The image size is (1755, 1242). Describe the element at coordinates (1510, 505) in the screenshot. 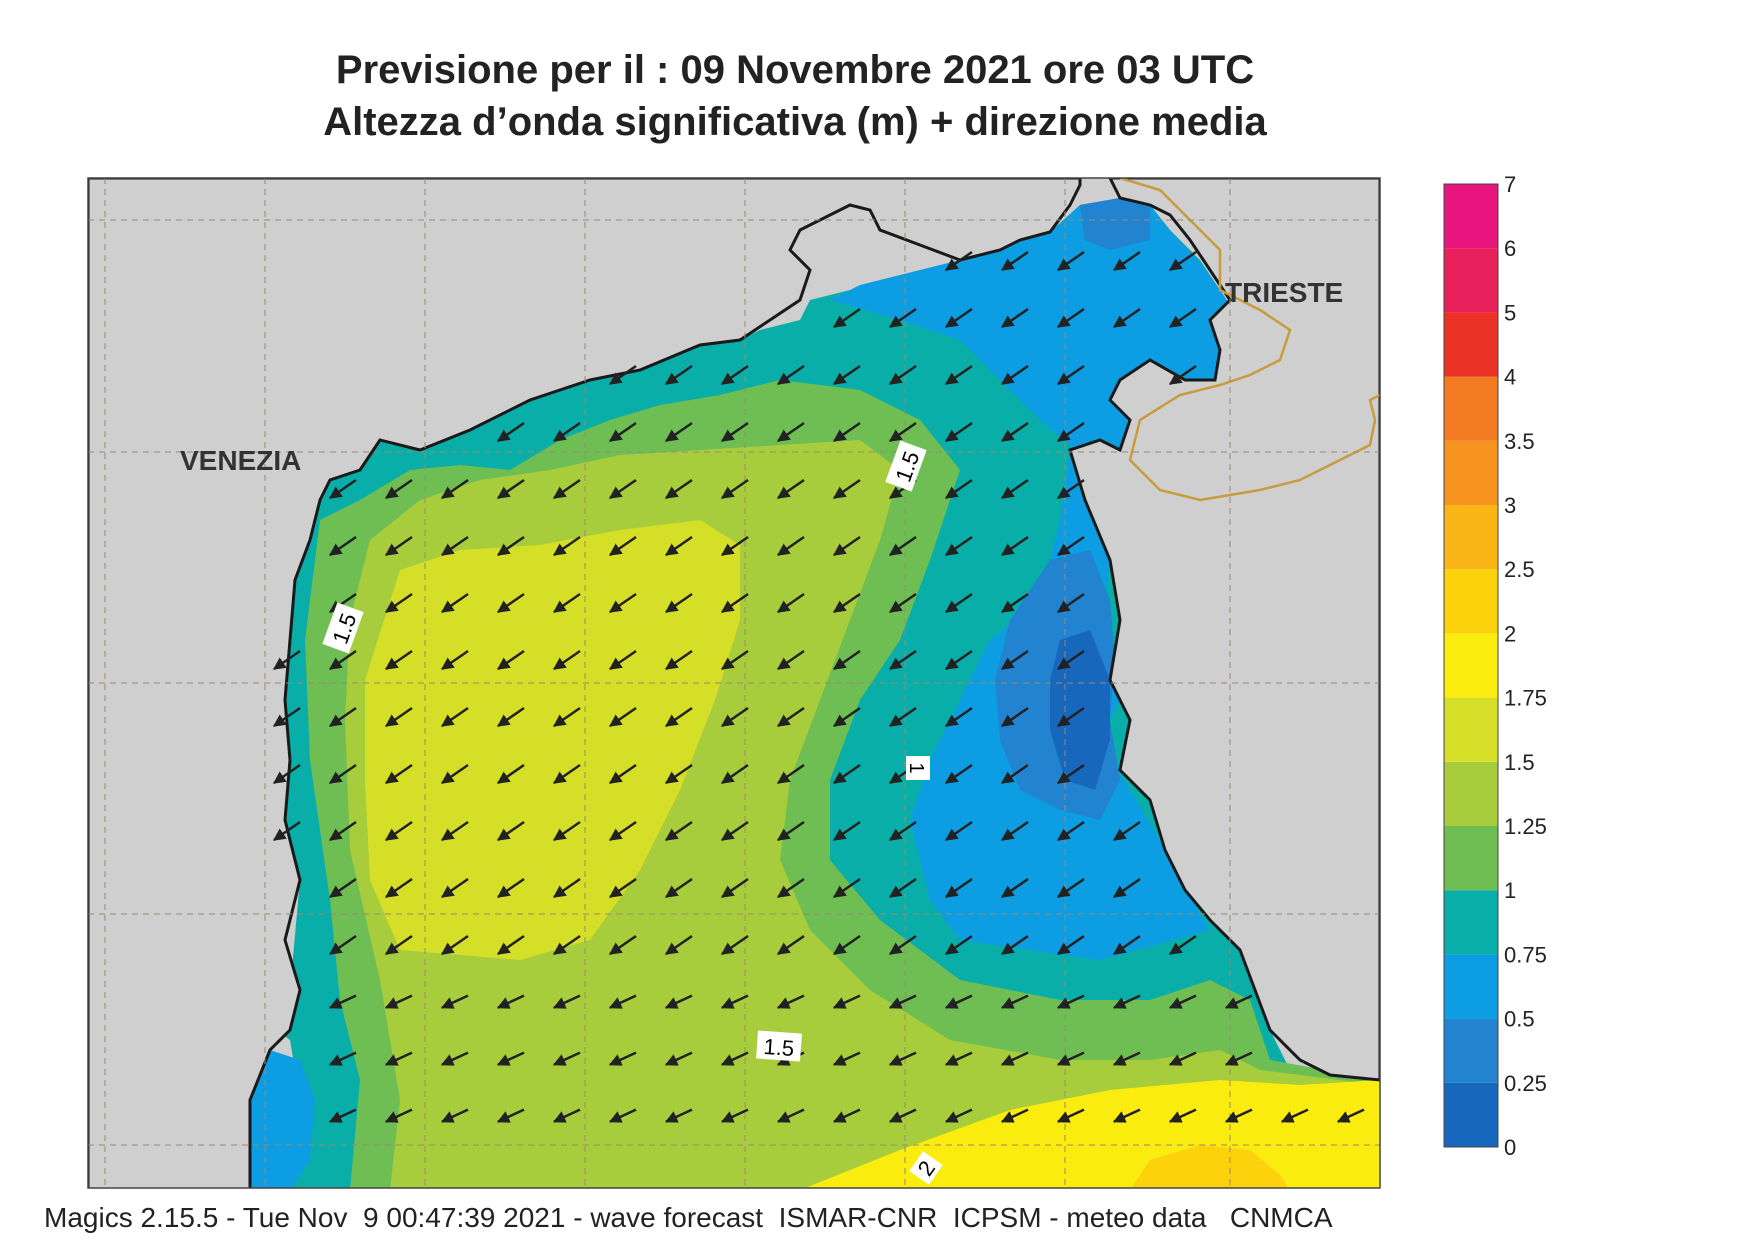

I see `legend-level-label: 3` at that location.